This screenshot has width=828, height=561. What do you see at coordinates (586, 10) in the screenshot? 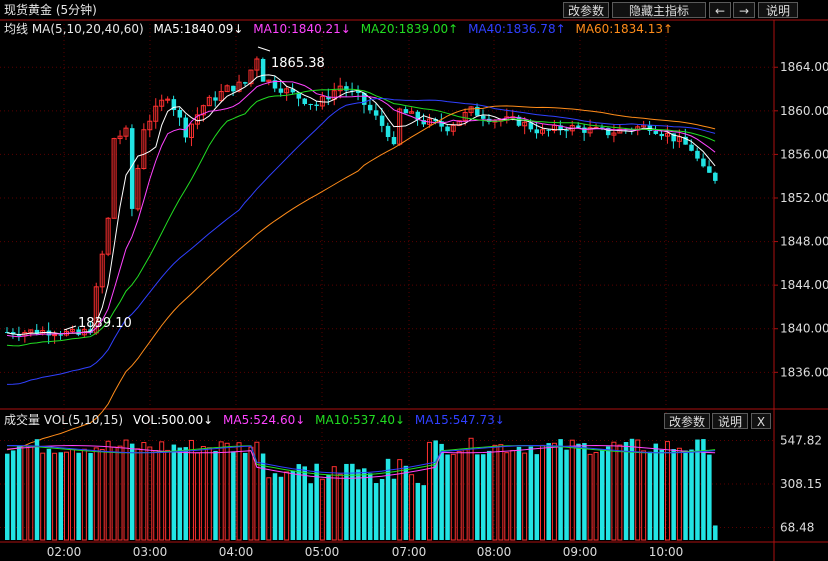
I see `edit-params-button: 改参数` at bounding box center [586, 10].